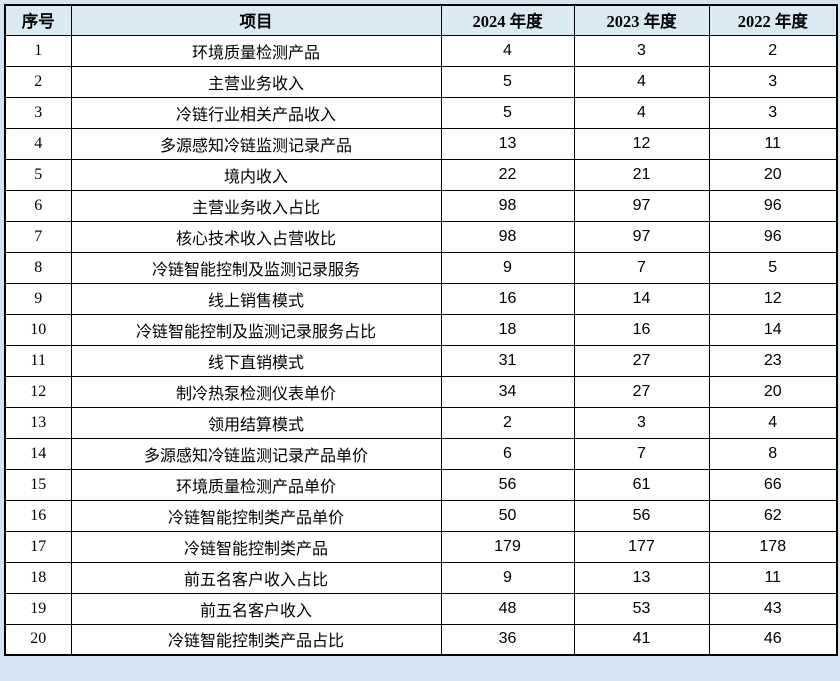  Describe the element at coordinates (256, 608) in the screenshot. I see `item-cell: 前五名客户收入` at that location.